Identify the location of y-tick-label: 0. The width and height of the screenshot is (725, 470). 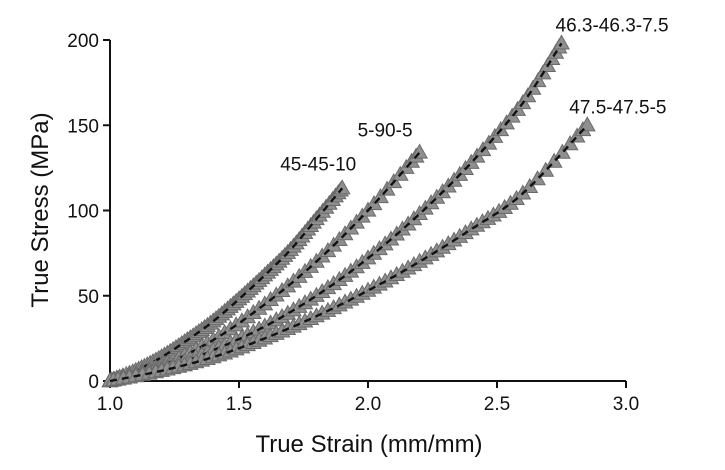
(93, 382).